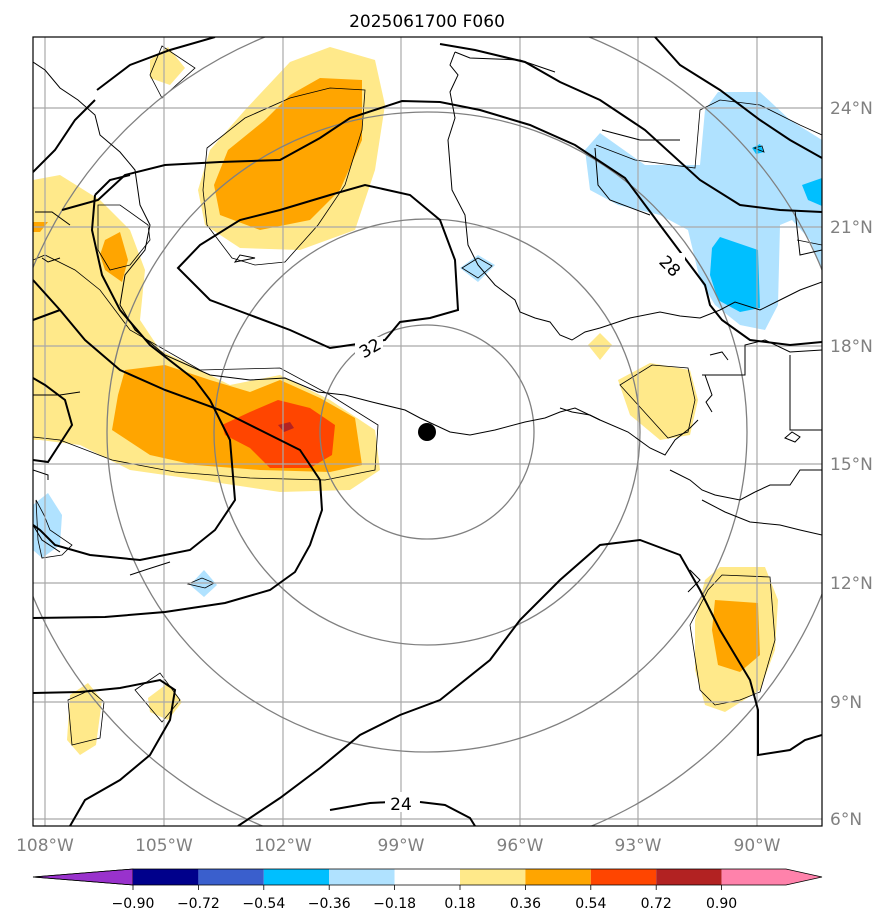 Image resolution: width=892 pixels, height=924 pixels. What do you see at coordinates (851, 347) in the screenshot?
I see `lat-label: 18°N` at bounding box center [851, 347].